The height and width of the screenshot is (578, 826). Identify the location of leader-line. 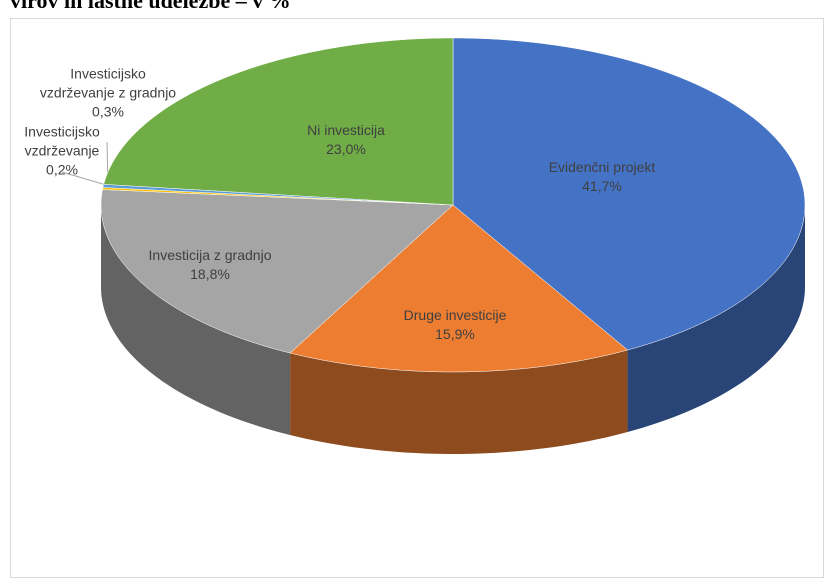
(84, 178).